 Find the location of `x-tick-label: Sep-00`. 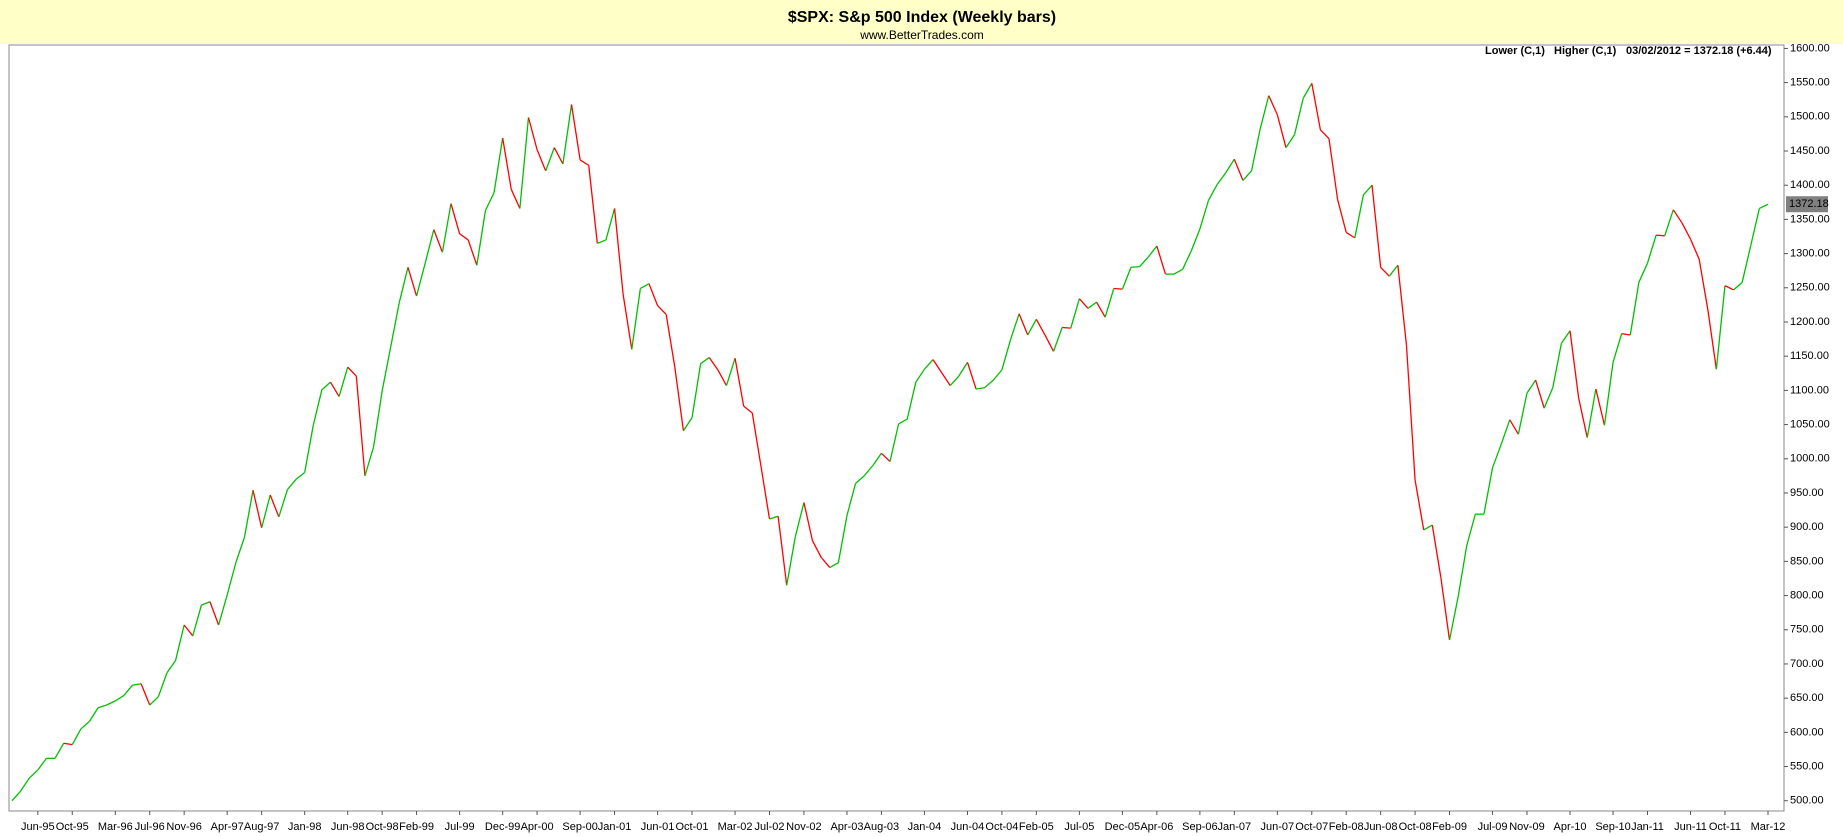

x-tick-label: Sep-00 is located at coordinates (579, 827).